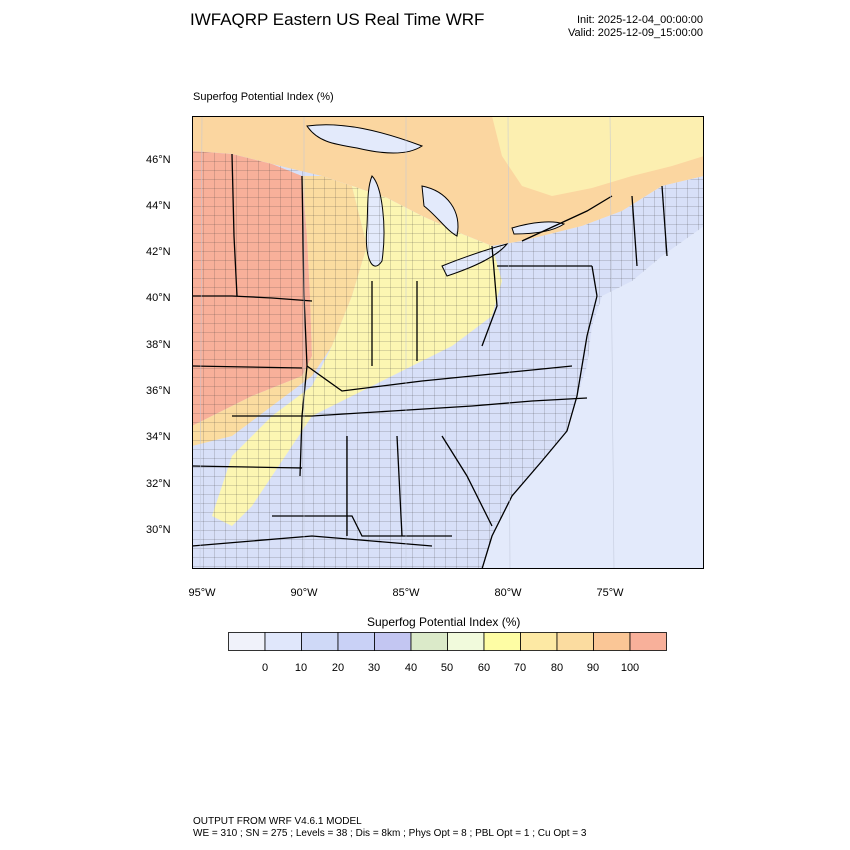 This screenshot has height=850, width=850. I want to click on colorbar, so click(447, 641).